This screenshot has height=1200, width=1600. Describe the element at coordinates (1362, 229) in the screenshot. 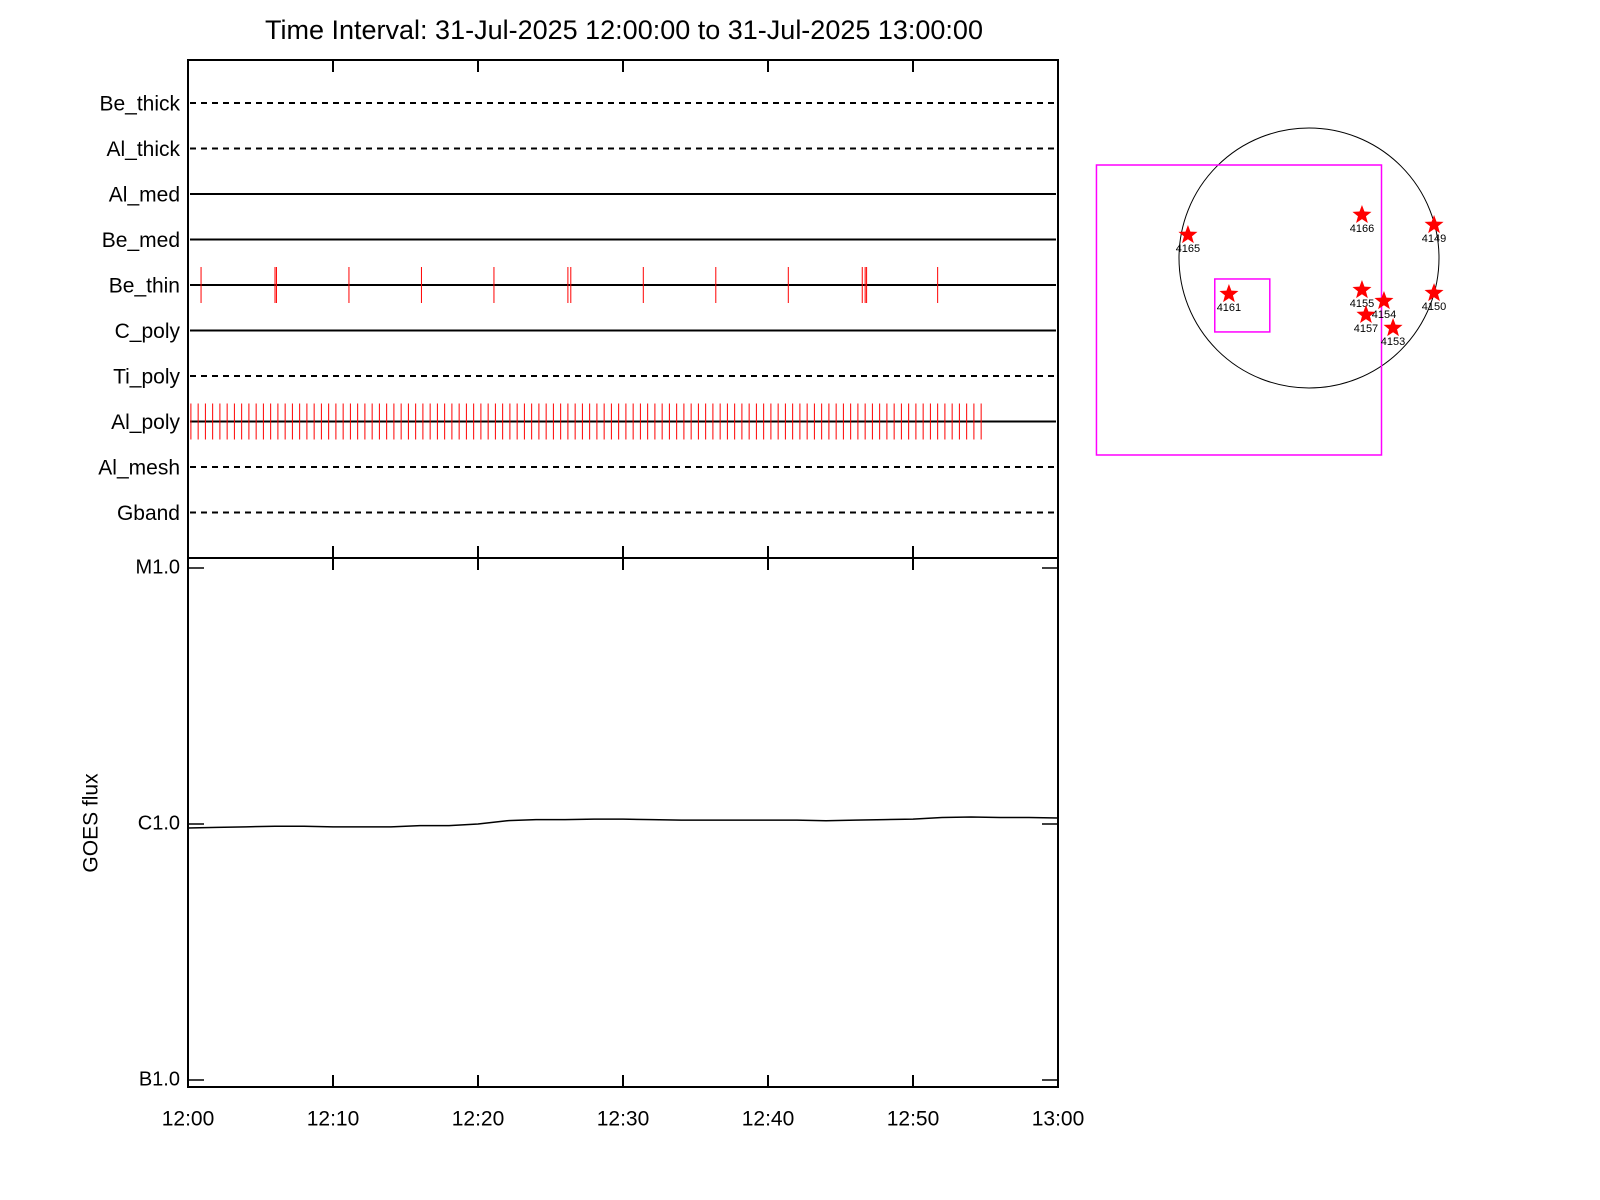

I see `region-label: 4166` at that location.